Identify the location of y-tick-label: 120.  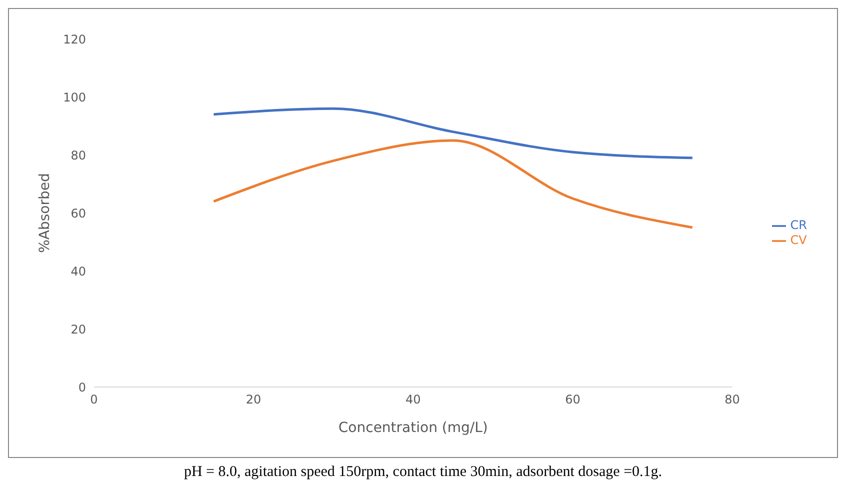
(74, 39).